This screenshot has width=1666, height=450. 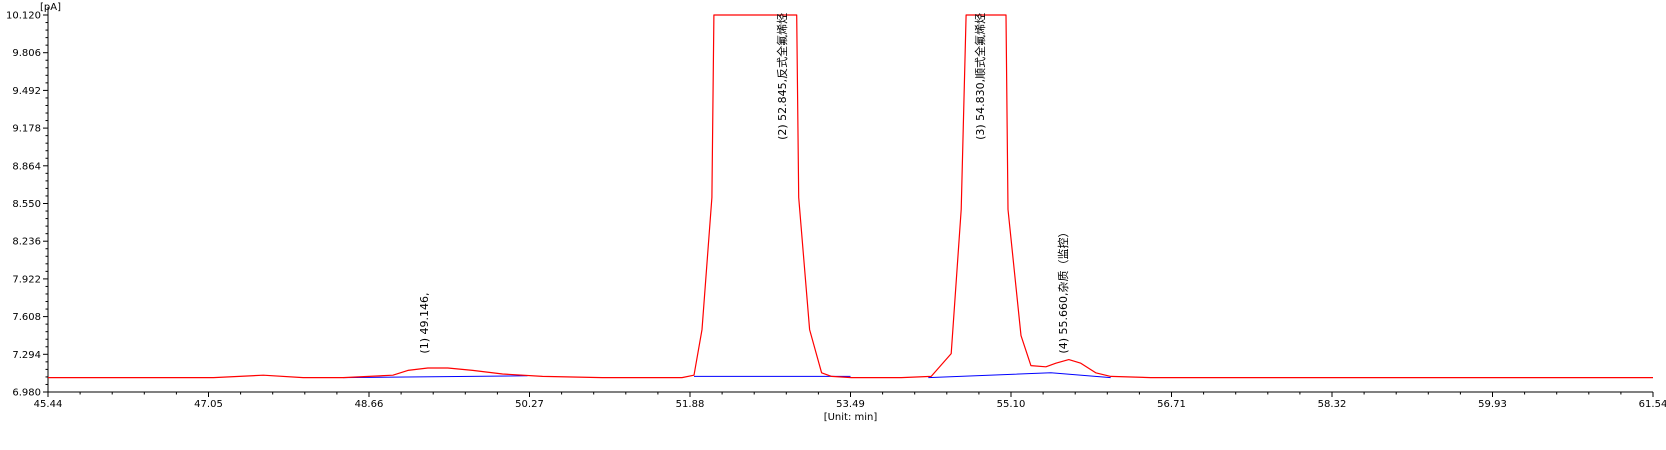 I want to click on x-tick-label: 58.32, so click(x=1332, y=404).